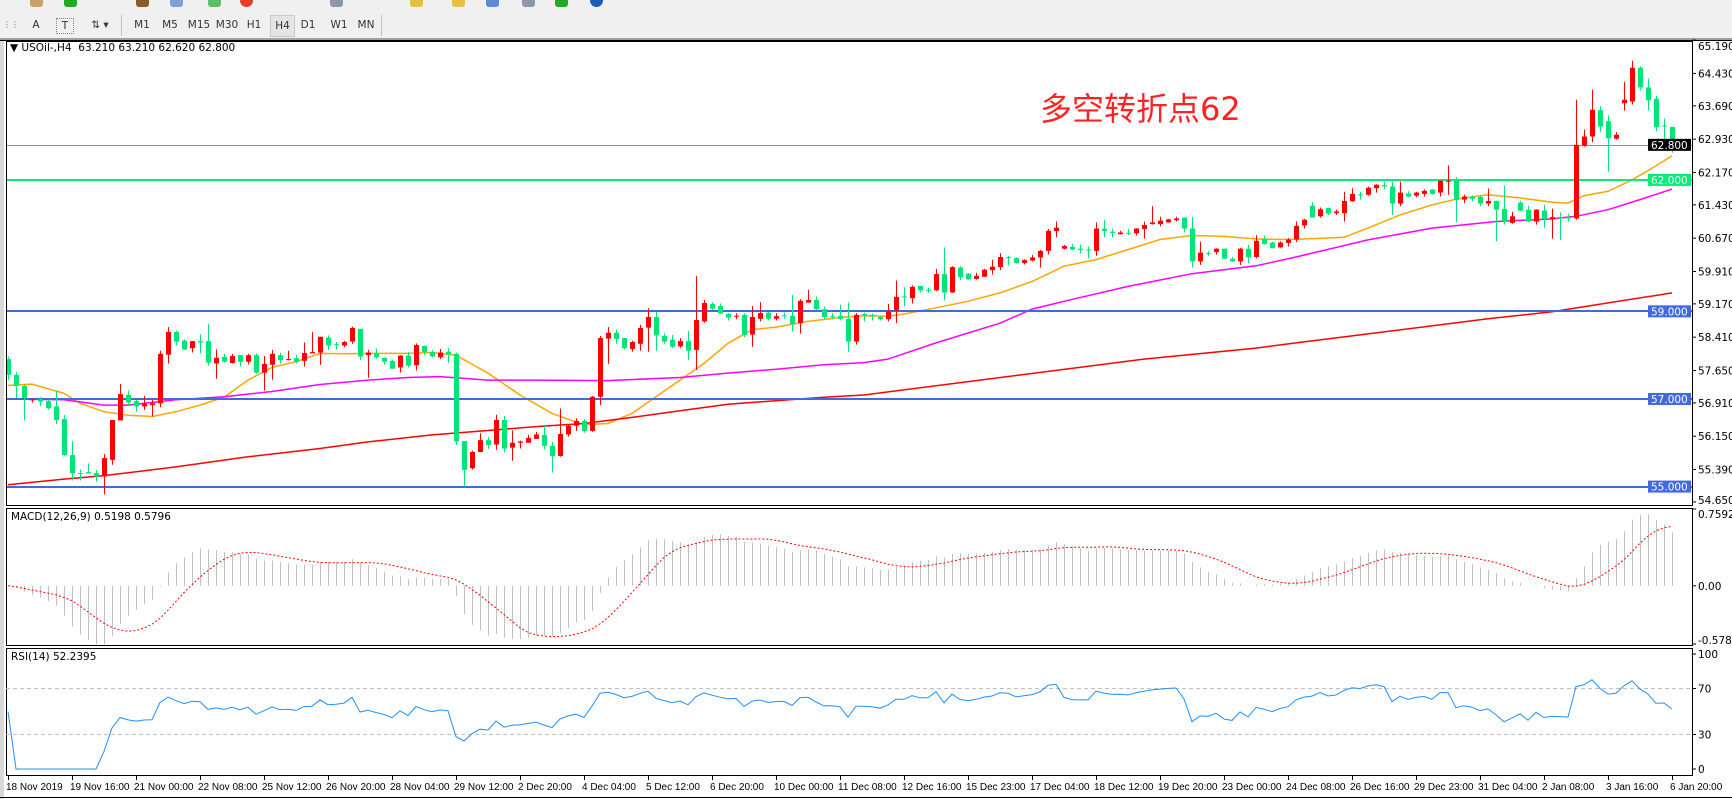 The width and height of the screenshot is (1732, 799). What do you see at coordinates (228, 787) in the screenshot?
I see `time-tick-label: 22 Nov 08:00` at bounding box center [228, 787].